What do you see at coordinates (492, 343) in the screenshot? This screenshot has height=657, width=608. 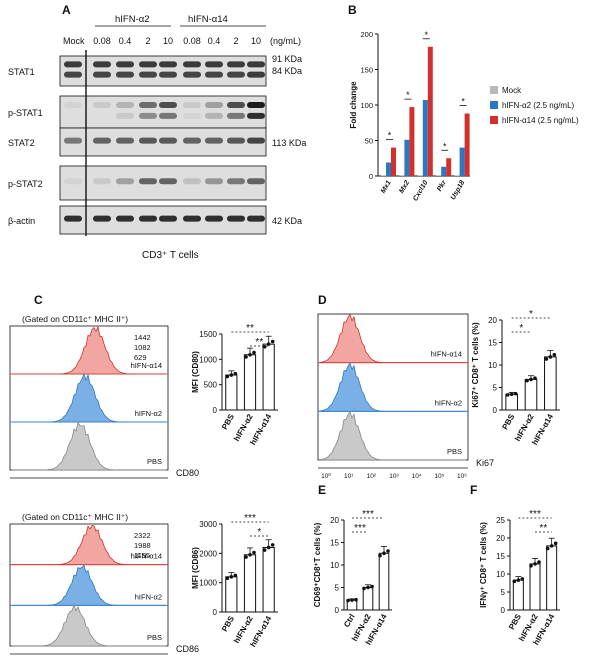 I see `y-tick-label: 15` at bounding box center [492, 343].